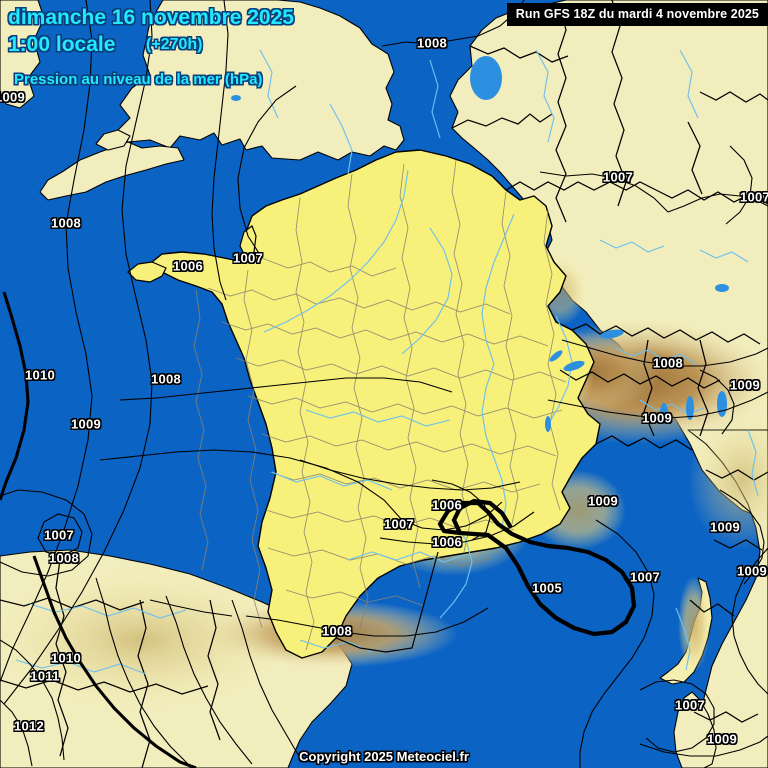 The height and width of the screenshot is (768, 768). Describe the element at coordinates (142, 671) in the screenshot. I see `isobar-1011b-spain` at that location.